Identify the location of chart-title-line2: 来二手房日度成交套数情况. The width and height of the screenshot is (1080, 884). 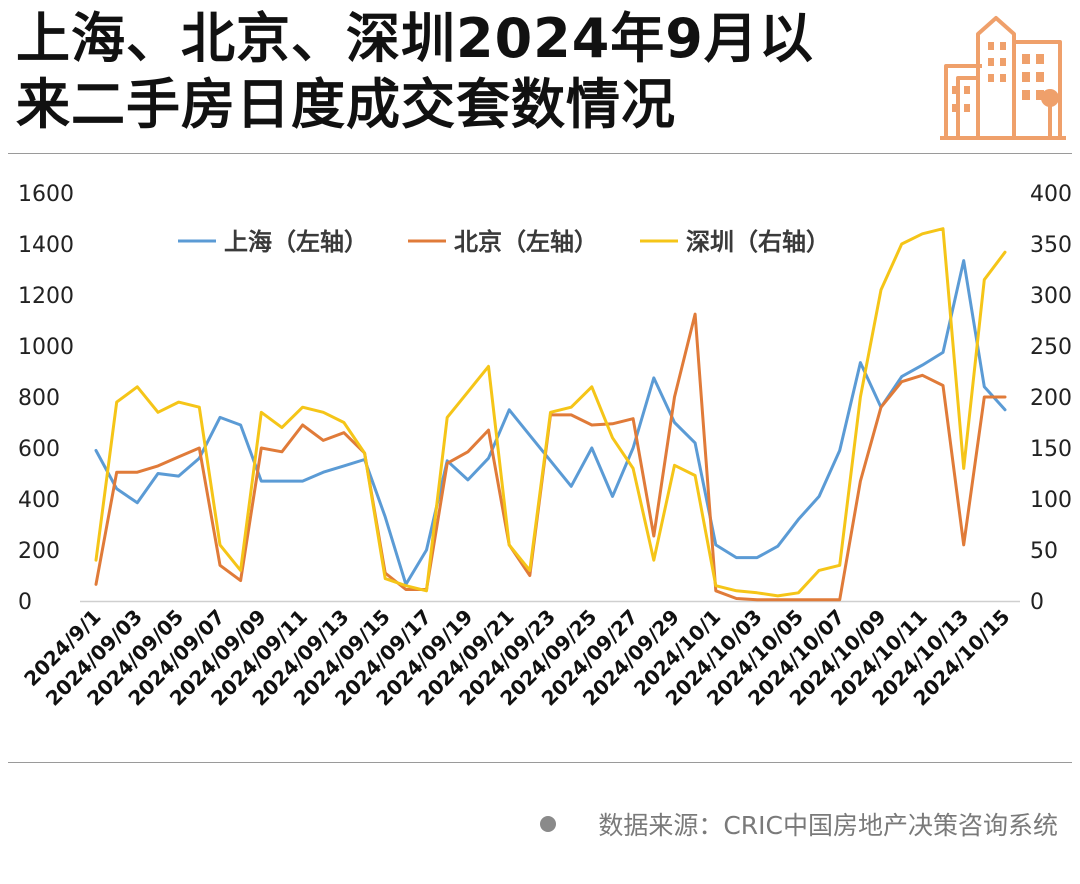
(346, 104).